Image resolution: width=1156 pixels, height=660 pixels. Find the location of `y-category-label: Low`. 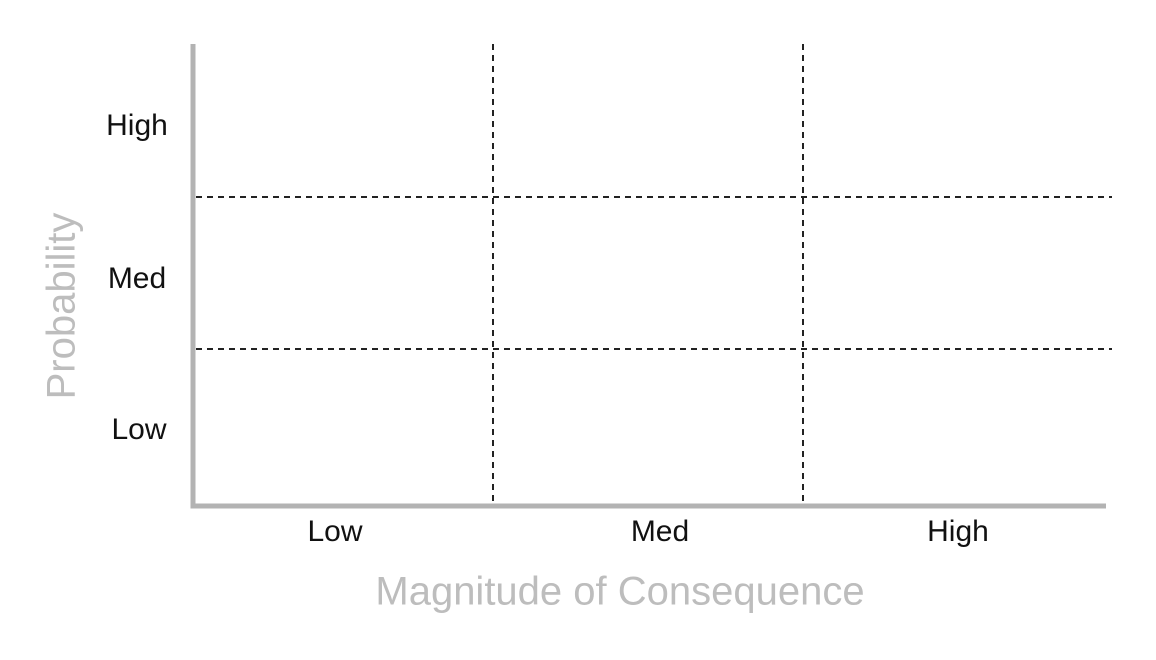

y-category-label: Low is located at coordinates (138, 429).